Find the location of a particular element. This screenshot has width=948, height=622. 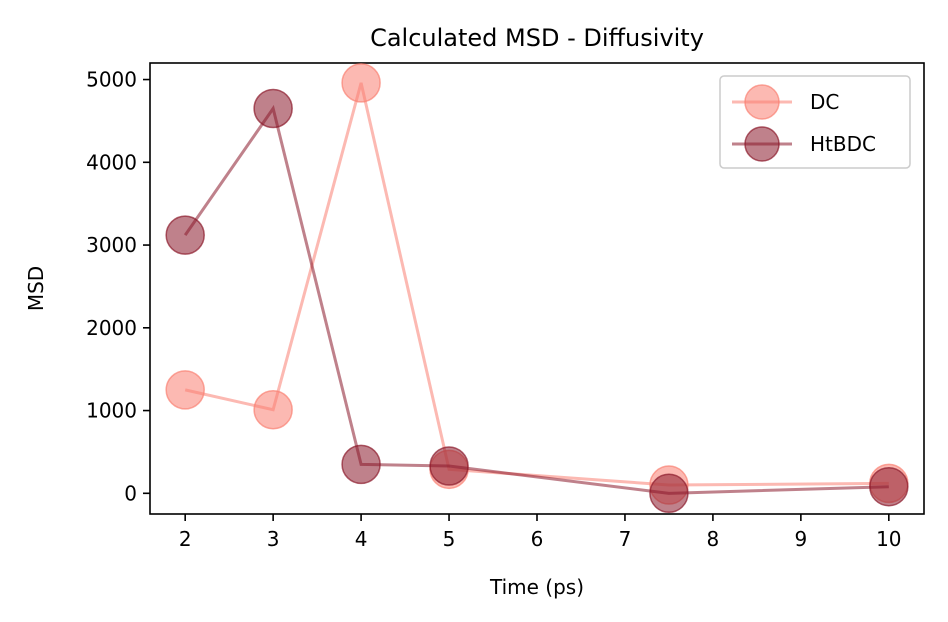

x-tick-label: 3 is located at coordinates (273, 539).